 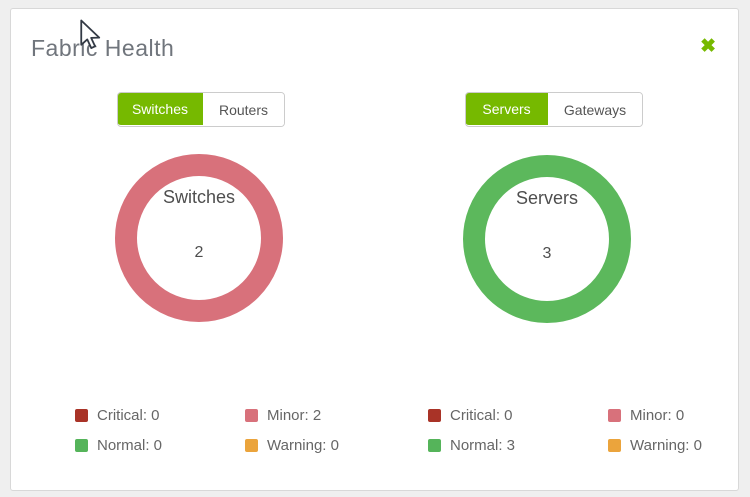 I want to click on toggle-servers-button: Servers, so click(x=507, y=109).